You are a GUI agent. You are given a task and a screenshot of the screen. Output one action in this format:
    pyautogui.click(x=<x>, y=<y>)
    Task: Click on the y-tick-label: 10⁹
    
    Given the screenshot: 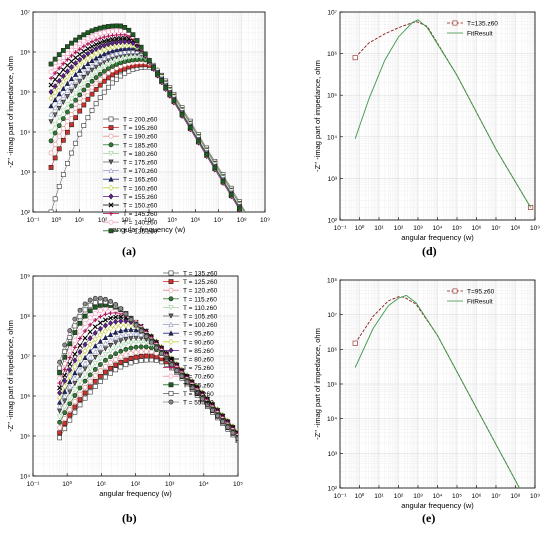 What is the action you would take?
    pyautogui.click(x=25, y=277)
    